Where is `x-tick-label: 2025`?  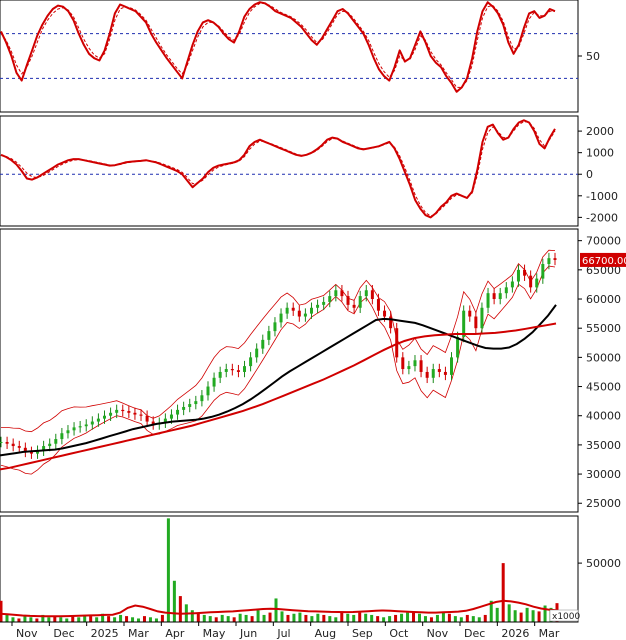
x-tick-label: 2025 is located at coordinates (105, 633).